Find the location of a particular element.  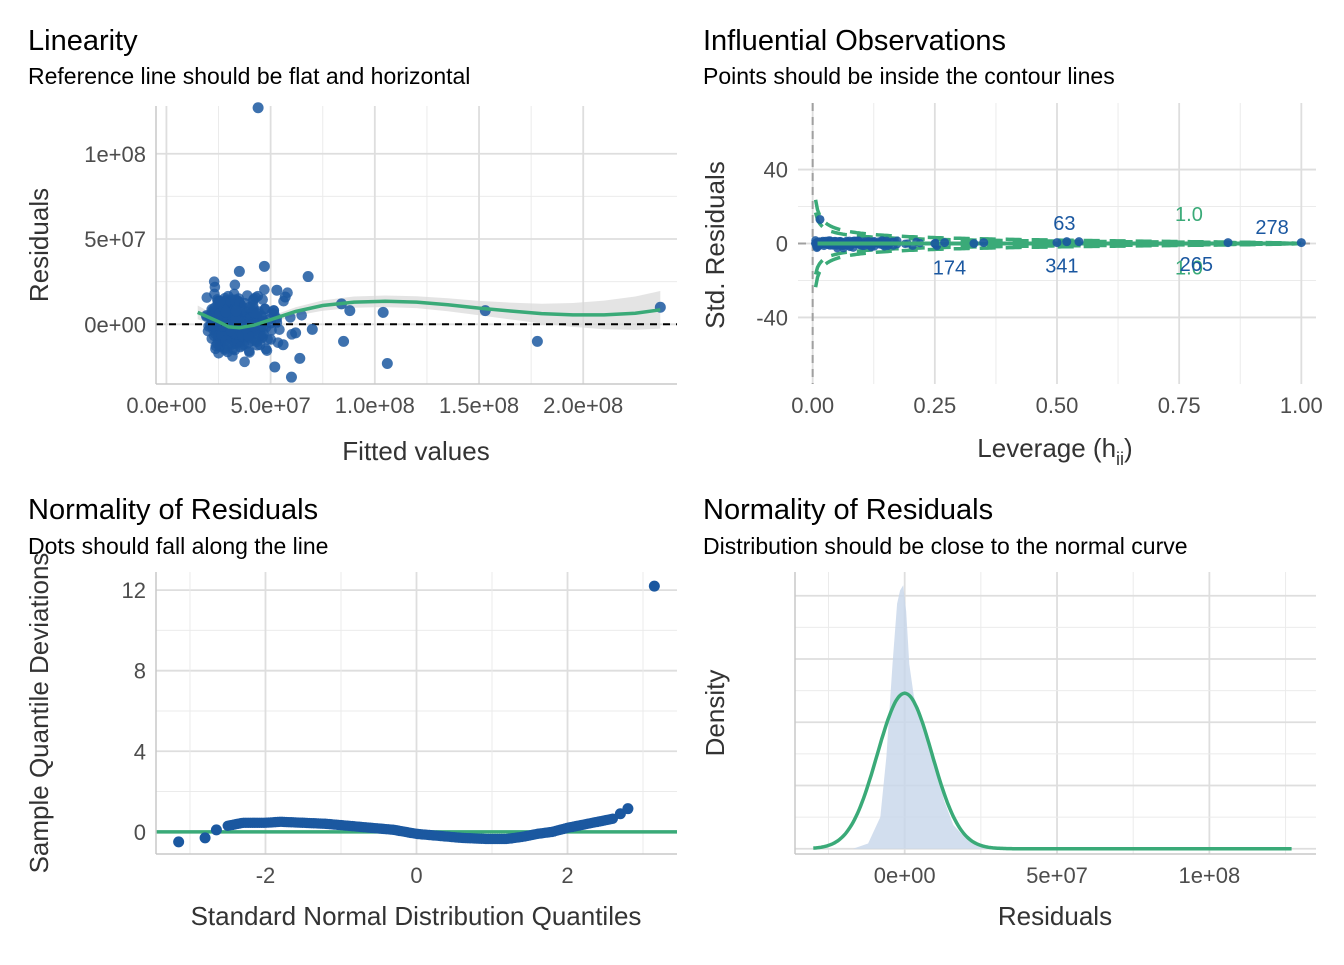

qq-x-tick-label: 2 is located at coordinates (567, 875).